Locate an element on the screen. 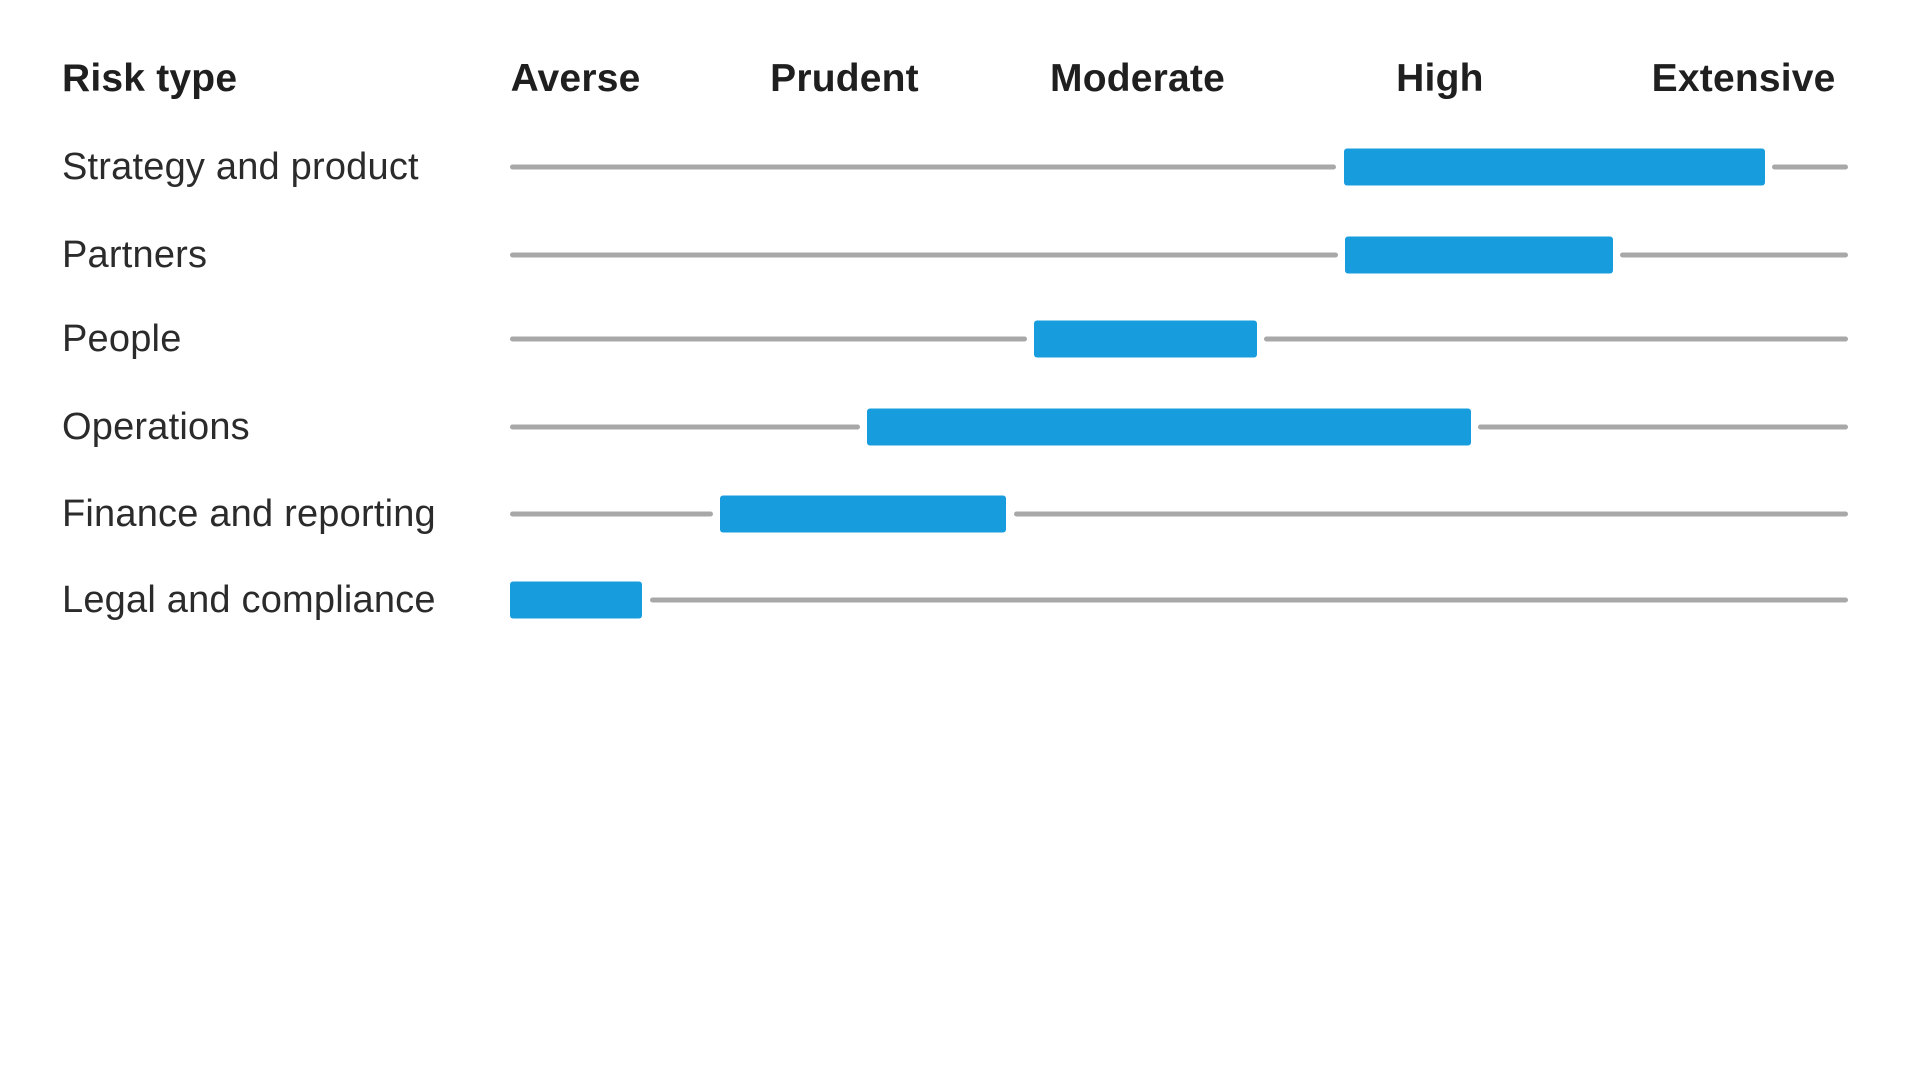  row-label: Operations is located at coordinates (156, 427).